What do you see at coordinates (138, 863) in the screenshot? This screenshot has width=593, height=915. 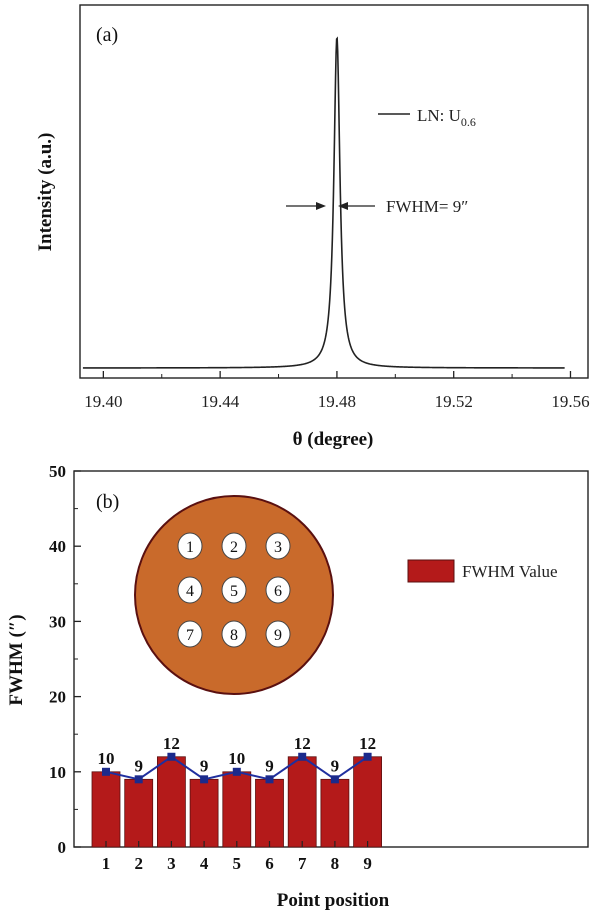 I see `category-label: 2` at bounding box center [138, 863].